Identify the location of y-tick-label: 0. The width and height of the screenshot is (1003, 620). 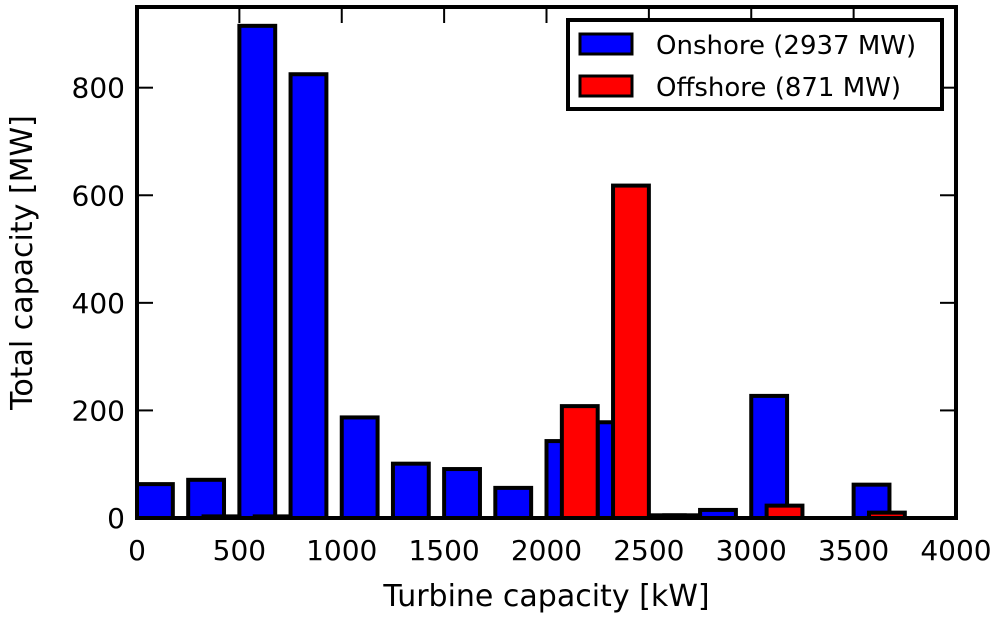
(116, 518).